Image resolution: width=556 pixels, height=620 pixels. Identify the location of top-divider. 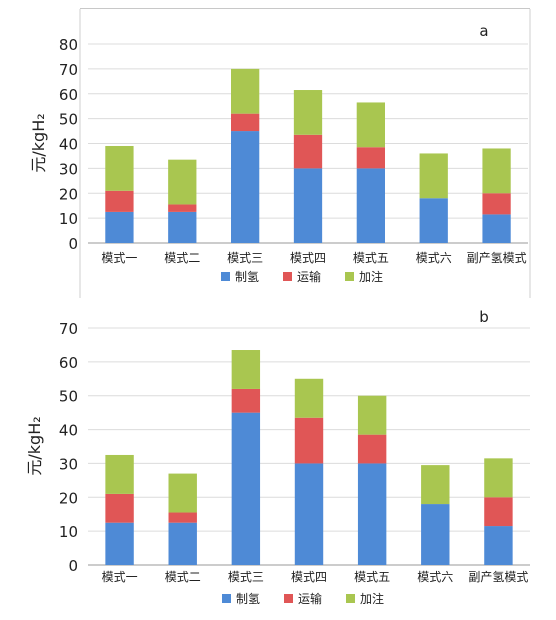
(305, 8).